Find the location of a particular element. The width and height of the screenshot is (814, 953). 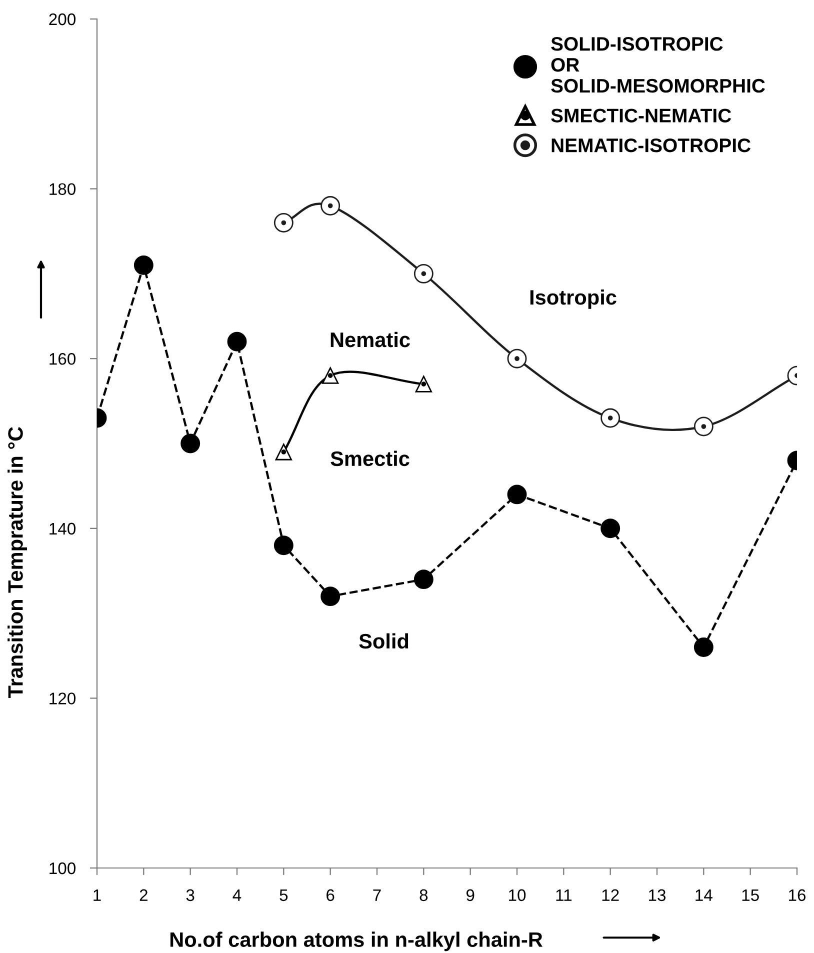

x-tick-label: 10 is located at coordinates (517, 895).